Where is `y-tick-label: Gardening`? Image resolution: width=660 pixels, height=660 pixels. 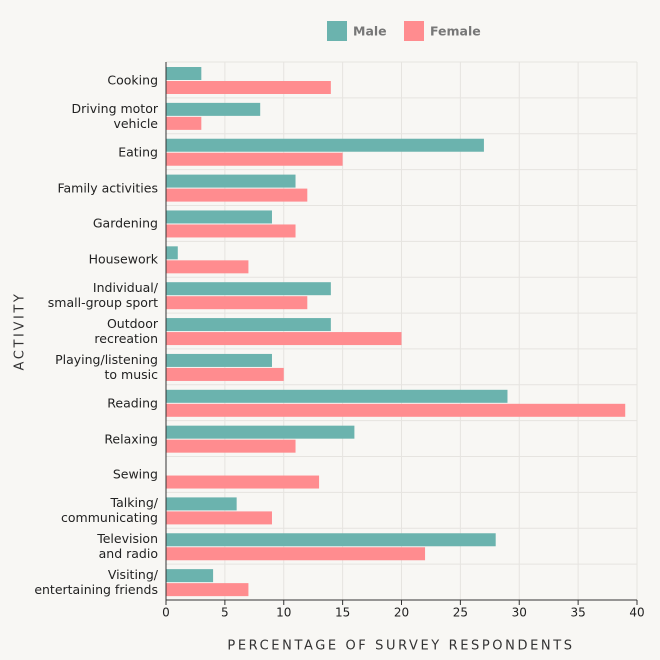
y-tick-label: Gardening is located at coordinates (125, 223).